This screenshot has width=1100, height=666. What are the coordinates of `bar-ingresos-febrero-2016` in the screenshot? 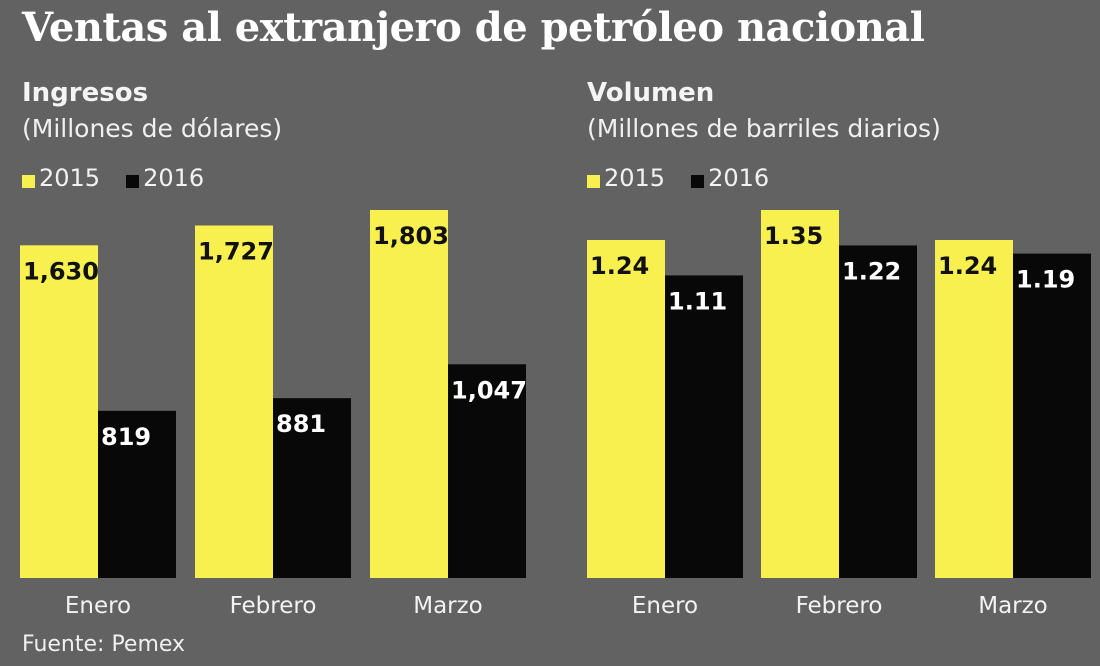 It's located at (312, 488).